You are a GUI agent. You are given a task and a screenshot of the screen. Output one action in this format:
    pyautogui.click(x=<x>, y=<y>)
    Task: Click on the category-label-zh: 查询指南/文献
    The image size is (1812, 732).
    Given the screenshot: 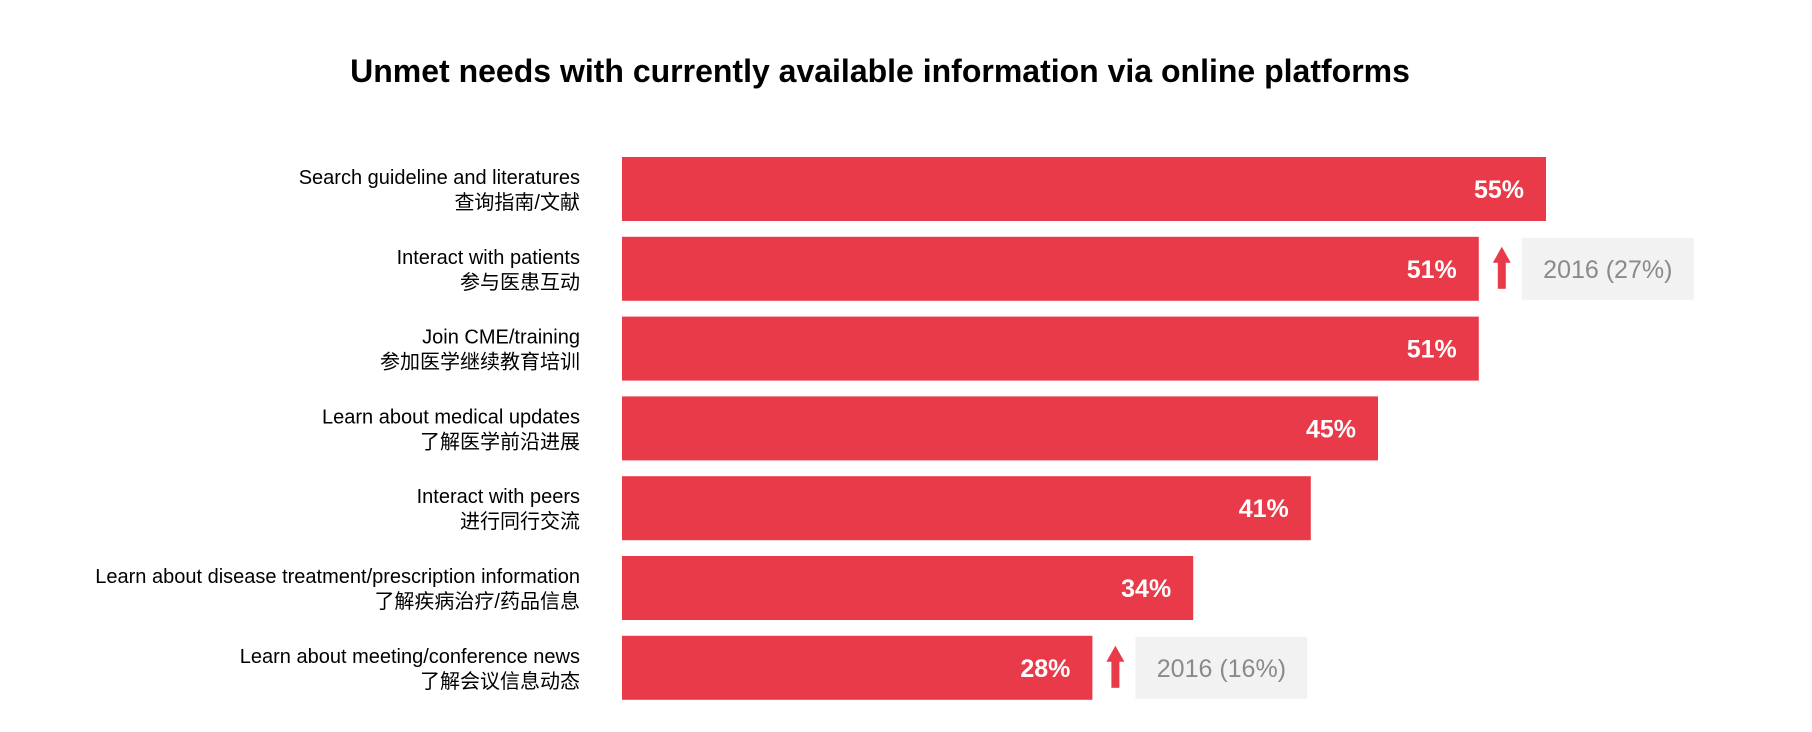 What is the action you would take?
    pyautogui.click(x=517, y=202)
    